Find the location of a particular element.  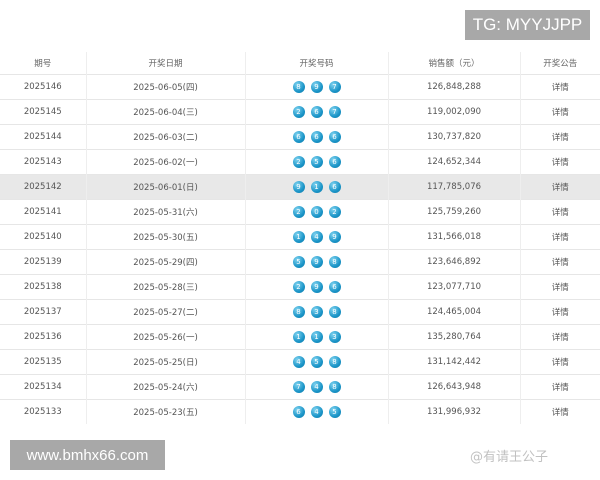

date-cell: 2025-05-23(五) is located at coordinates (165, 411).